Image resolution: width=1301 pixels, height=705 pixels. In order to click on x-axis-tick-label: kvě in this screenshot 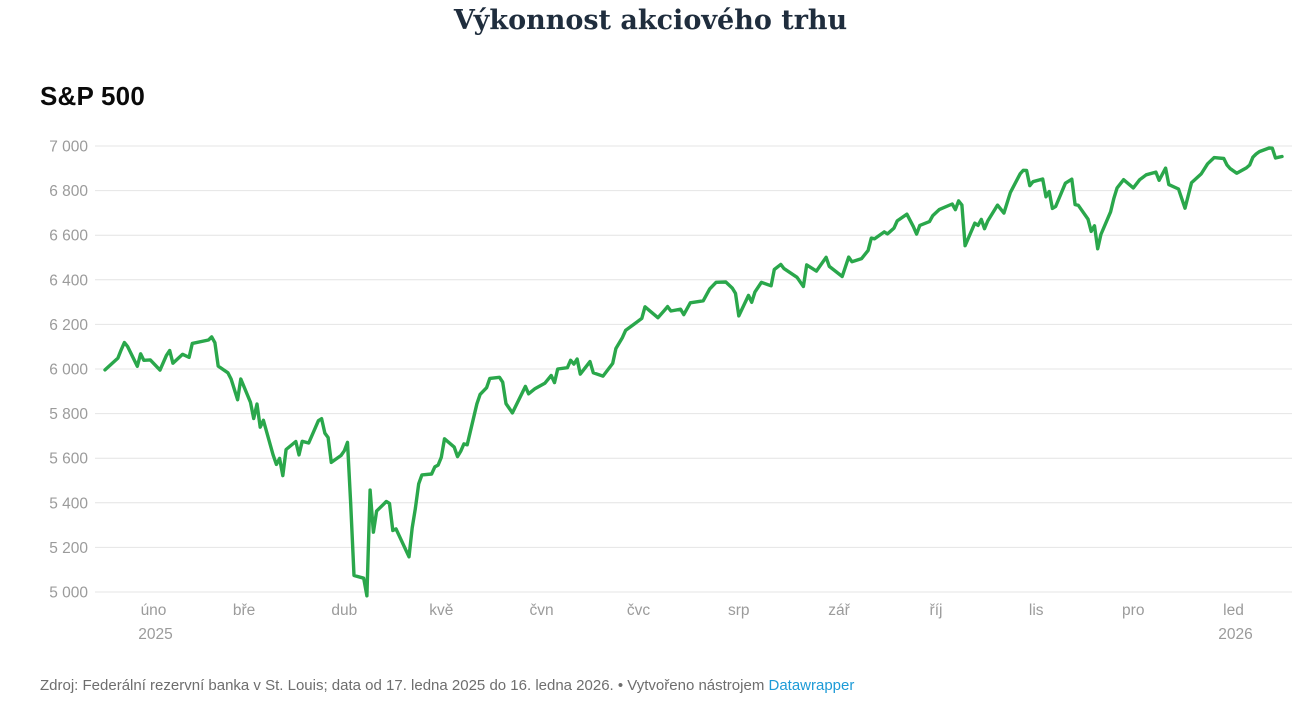, I will do `click(441, 610)`.